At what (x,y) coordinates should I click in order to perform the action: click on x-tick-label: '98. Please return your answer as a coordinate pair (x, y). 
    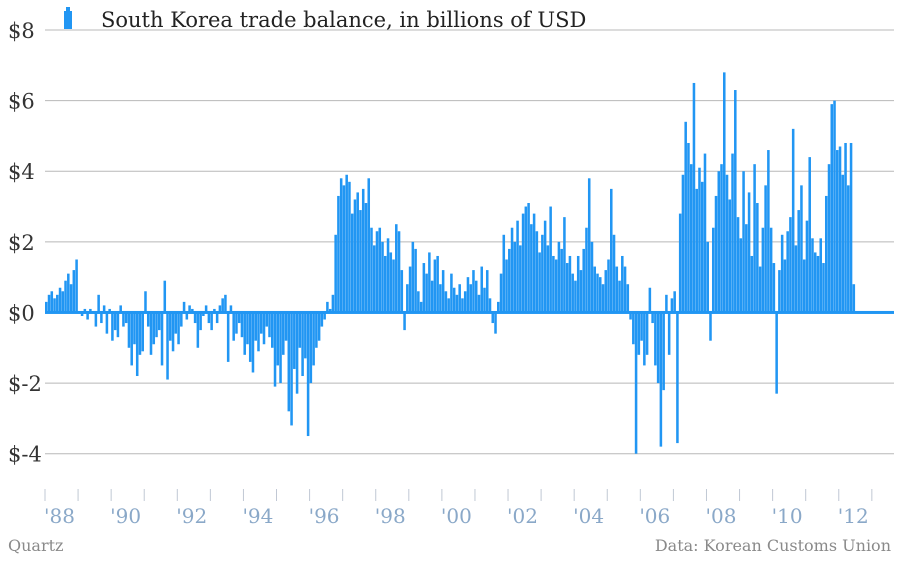
    Looking at the image, I should click on (390, 516).